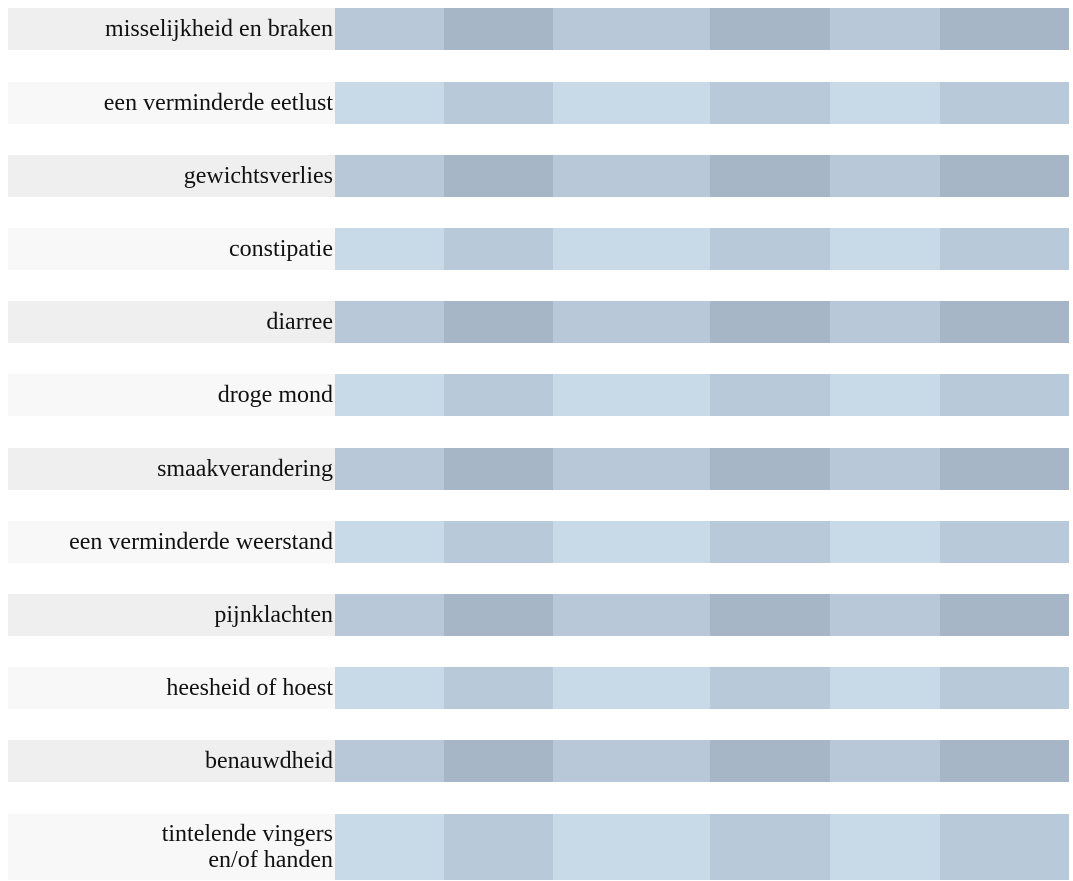  Describe the element at coordinates (171, 615) in the screenshot. I see `symptom-label: pijnklachten` at that location.